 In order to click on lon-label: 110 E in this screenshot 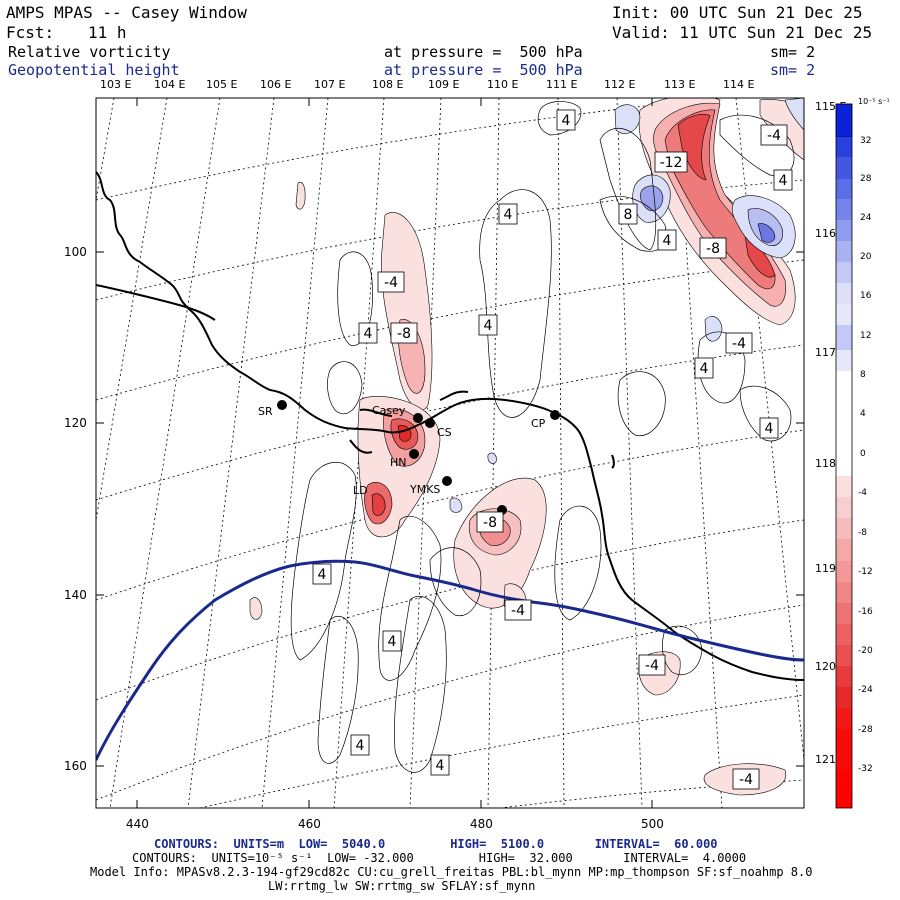, I will do `click(503, 84)`.